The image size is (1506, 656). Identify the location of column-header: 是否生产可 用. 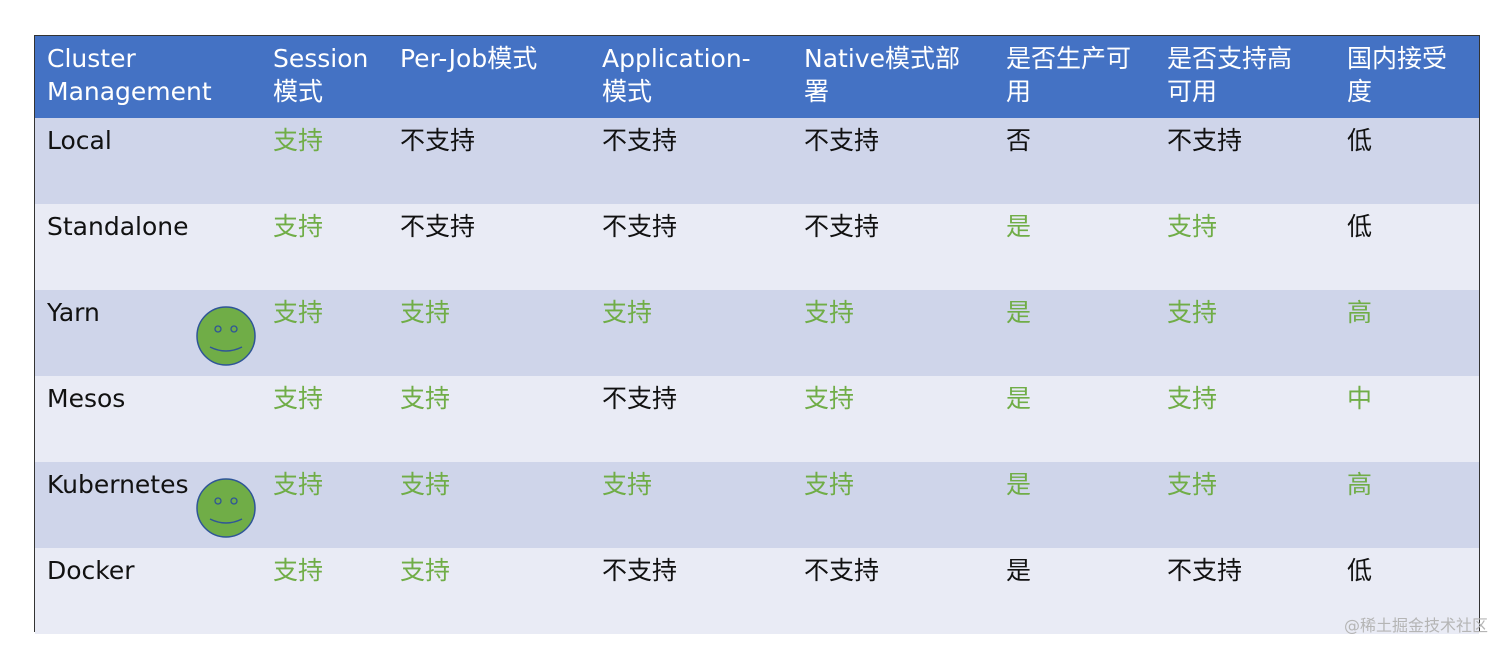
(1069, 75).